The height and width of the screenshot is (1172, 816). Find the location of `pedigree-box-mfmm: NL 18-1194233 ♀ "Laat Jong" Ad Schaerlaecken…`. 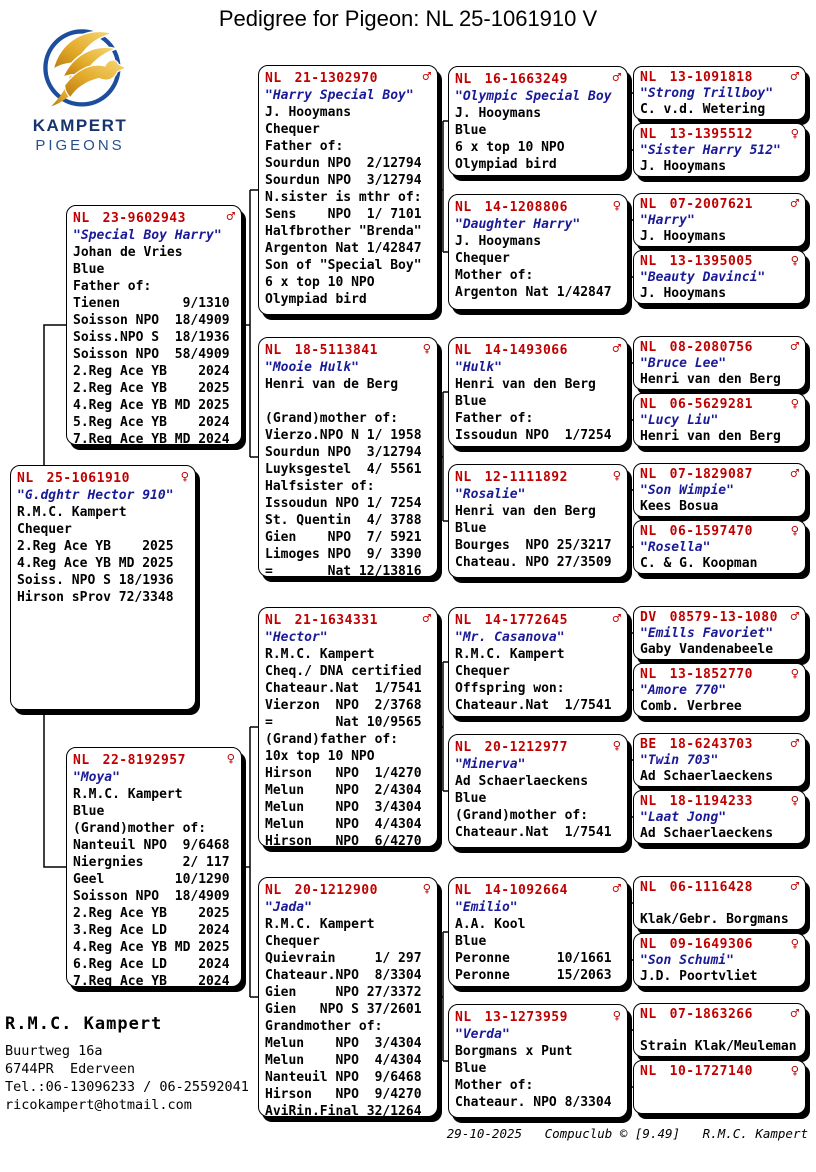

pedigree-box-mfmm: NL 18-1194233 ♀ "Laat Jong" Ad Schaerlaecken… is located at coordinates (719, 817).